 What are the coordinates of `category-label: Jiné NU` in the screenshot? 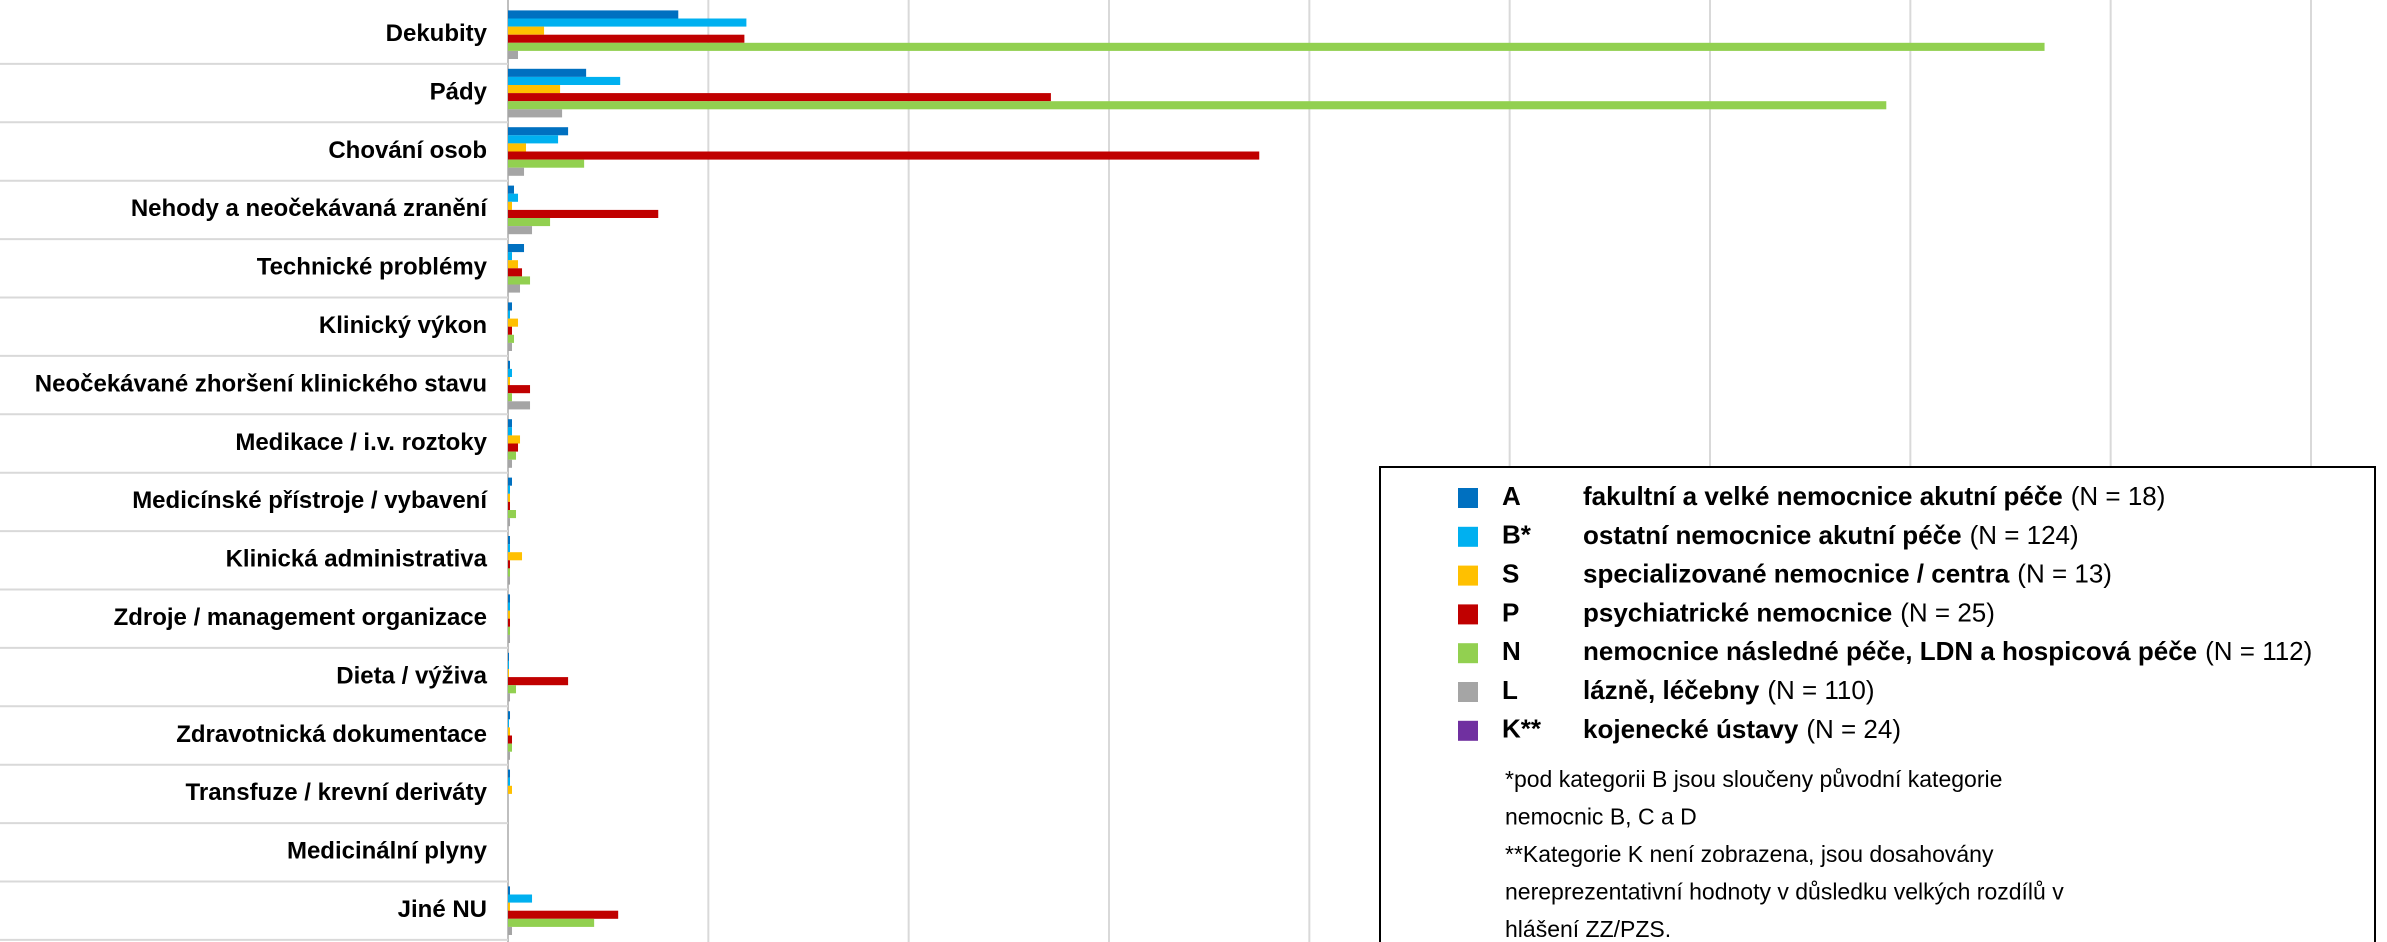 It's located at (442, 909).